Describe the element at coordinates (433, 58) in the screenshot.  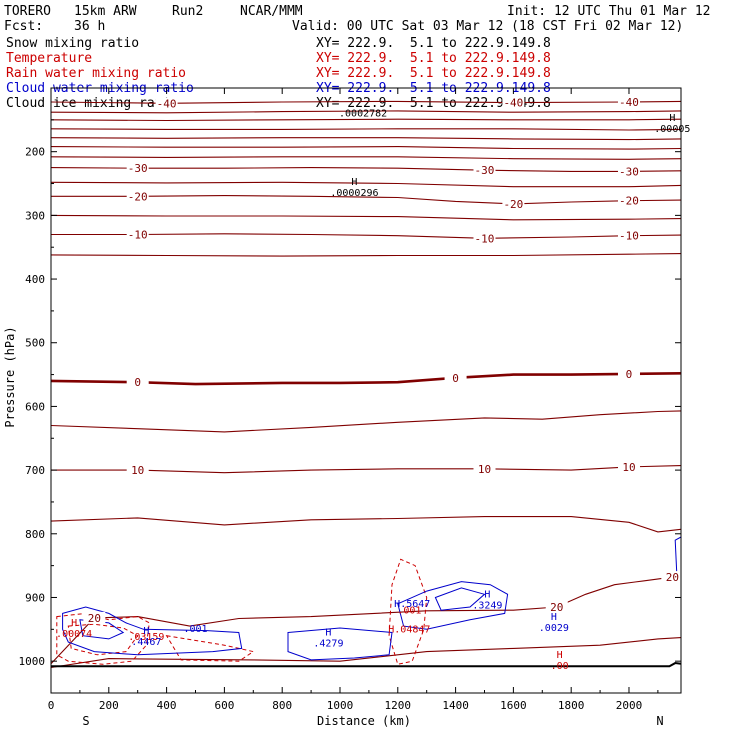
I see `legend-xy-temperature: XY= 222.9. 5.1 to 222.9.149.8` at that location.